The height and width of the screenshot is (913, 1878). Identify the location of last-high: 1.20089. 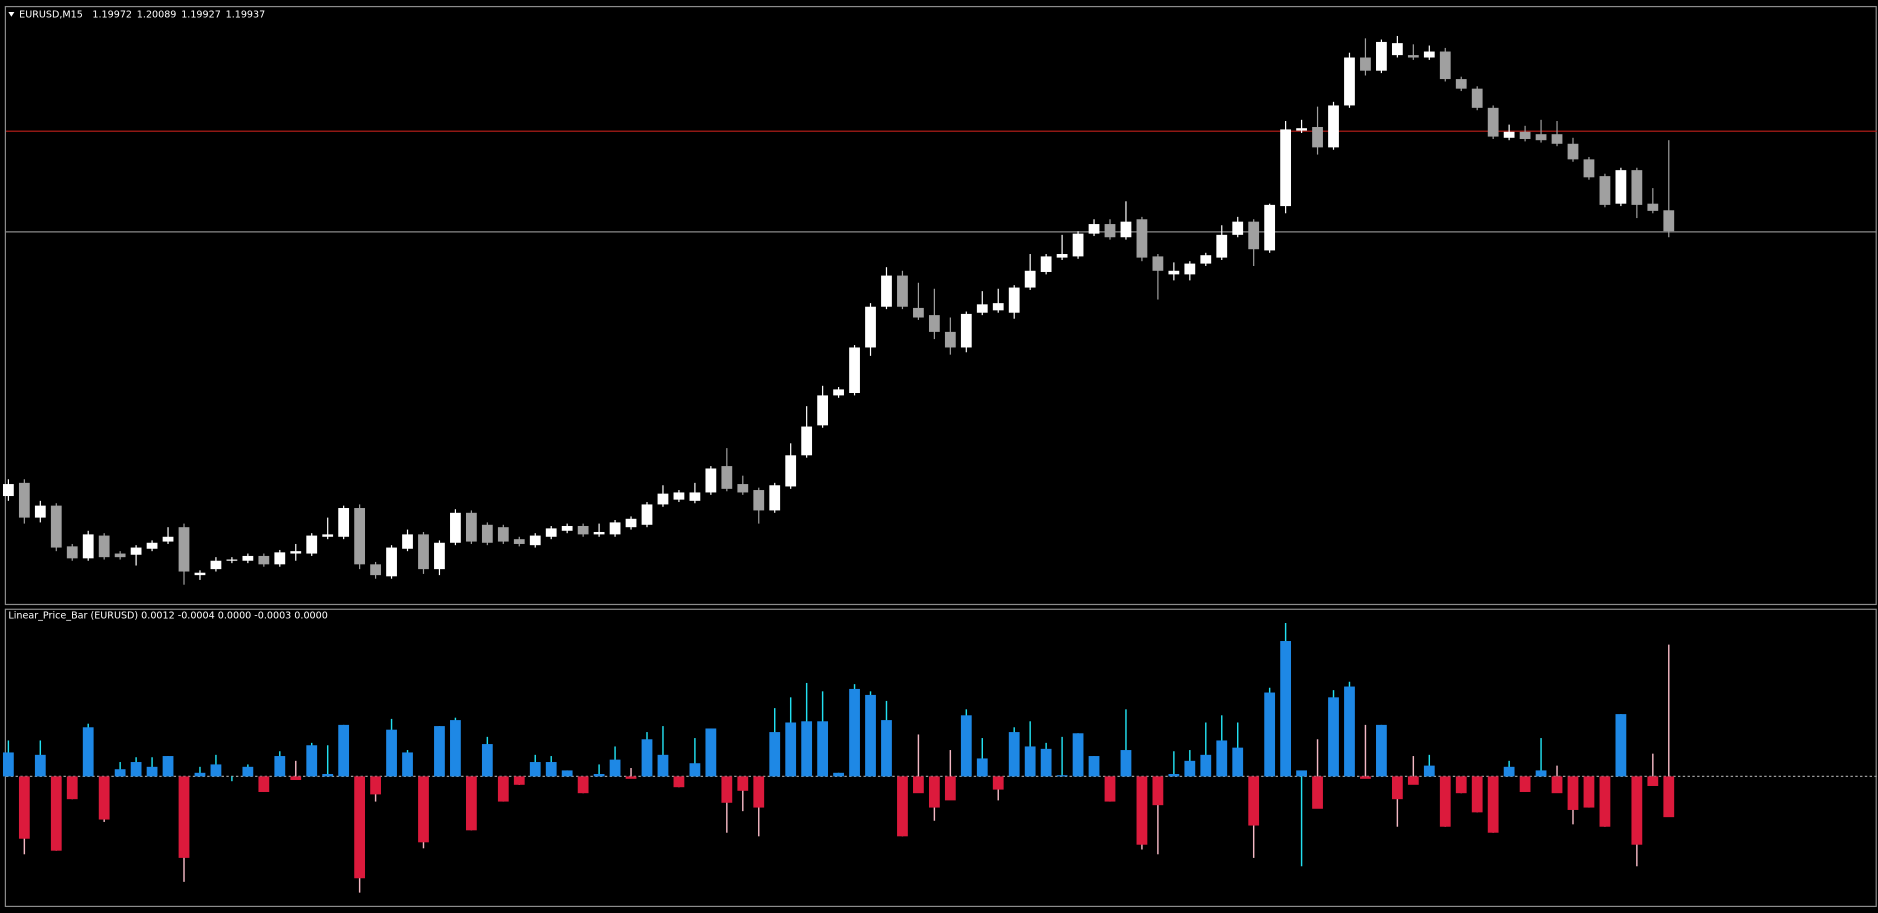
(157, 14).